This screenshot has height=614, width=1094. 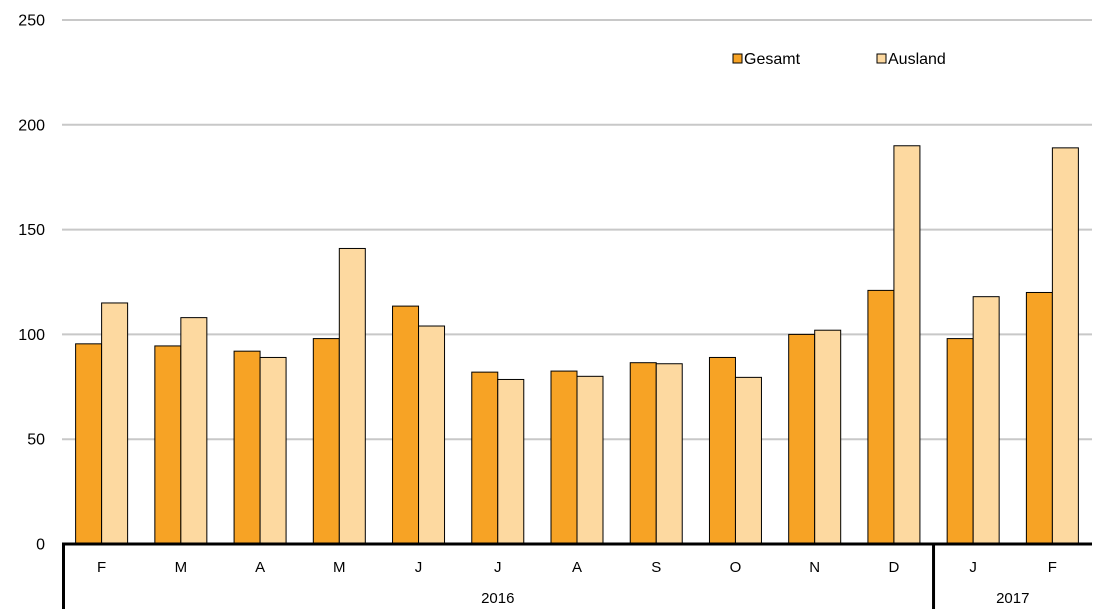 I want to click on x-category-label: S, so click(x=656, y=567).